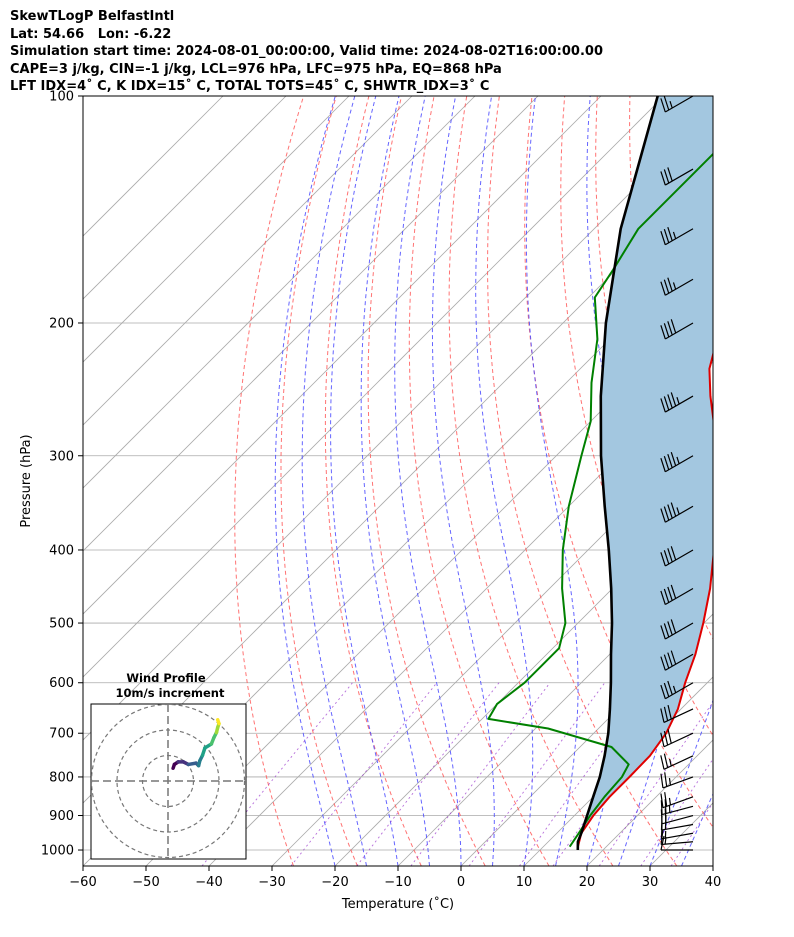 Image resolution: width=794 pixels, height=937 pixels. I want to click on x-tick-label: −60, so click(82, 882).